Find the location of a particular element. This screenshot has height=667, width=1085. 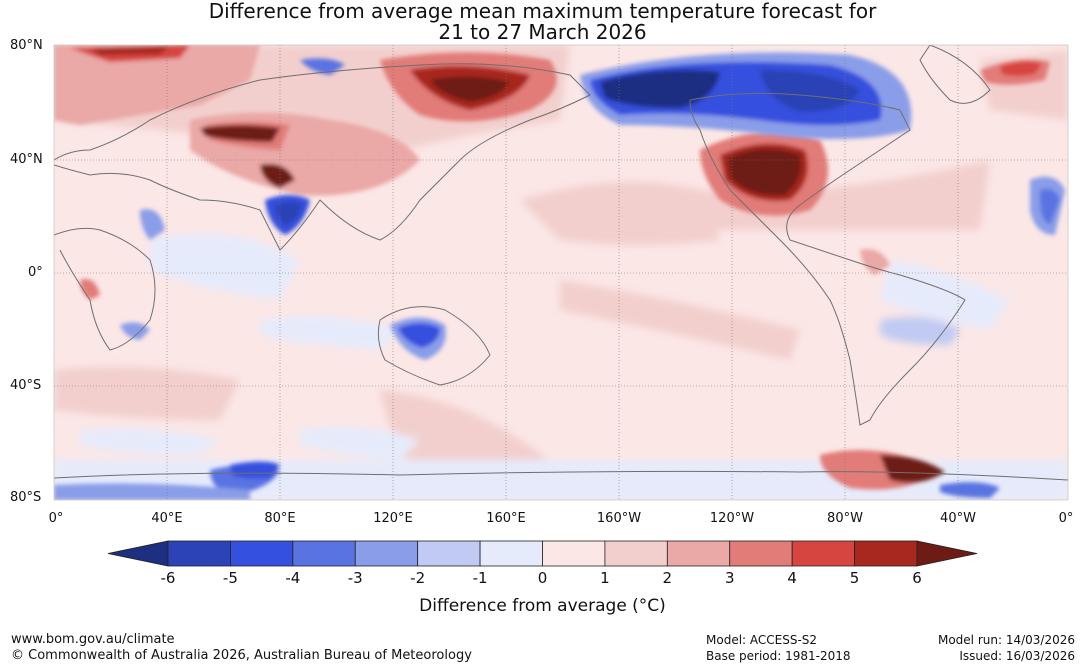

colorbar-tick-label: 4 is located at coordinates (792, 578).